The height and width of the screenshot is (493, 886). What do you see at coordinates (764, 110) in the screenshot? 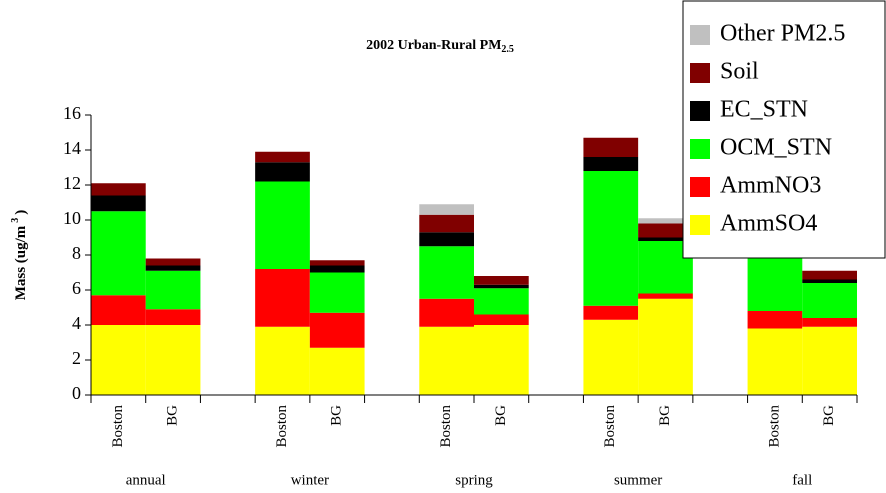
I see `legend-label: EC_STN` at bounding box center [764, 110].